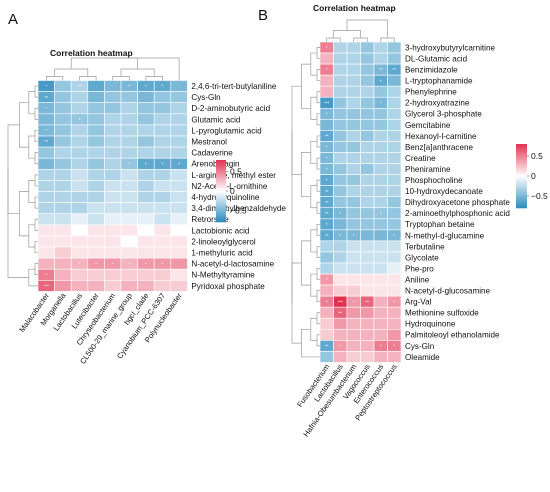  What do you see at coordinates (212, 153) in the screenshot?
I see `row-label: Cadaverine` at bounding box center [212, 153].